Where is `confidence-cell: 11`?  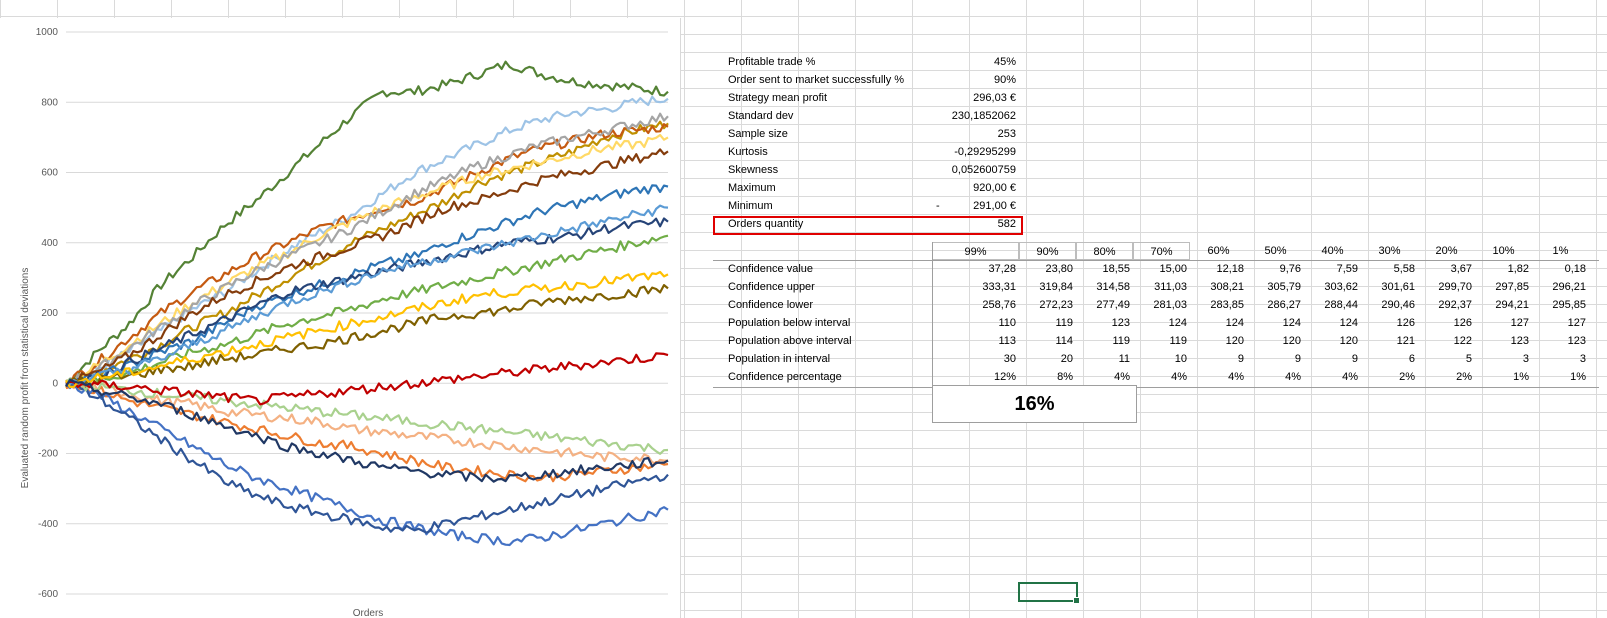 confidence-cell: 11 is located at coordinates (1124, 359).